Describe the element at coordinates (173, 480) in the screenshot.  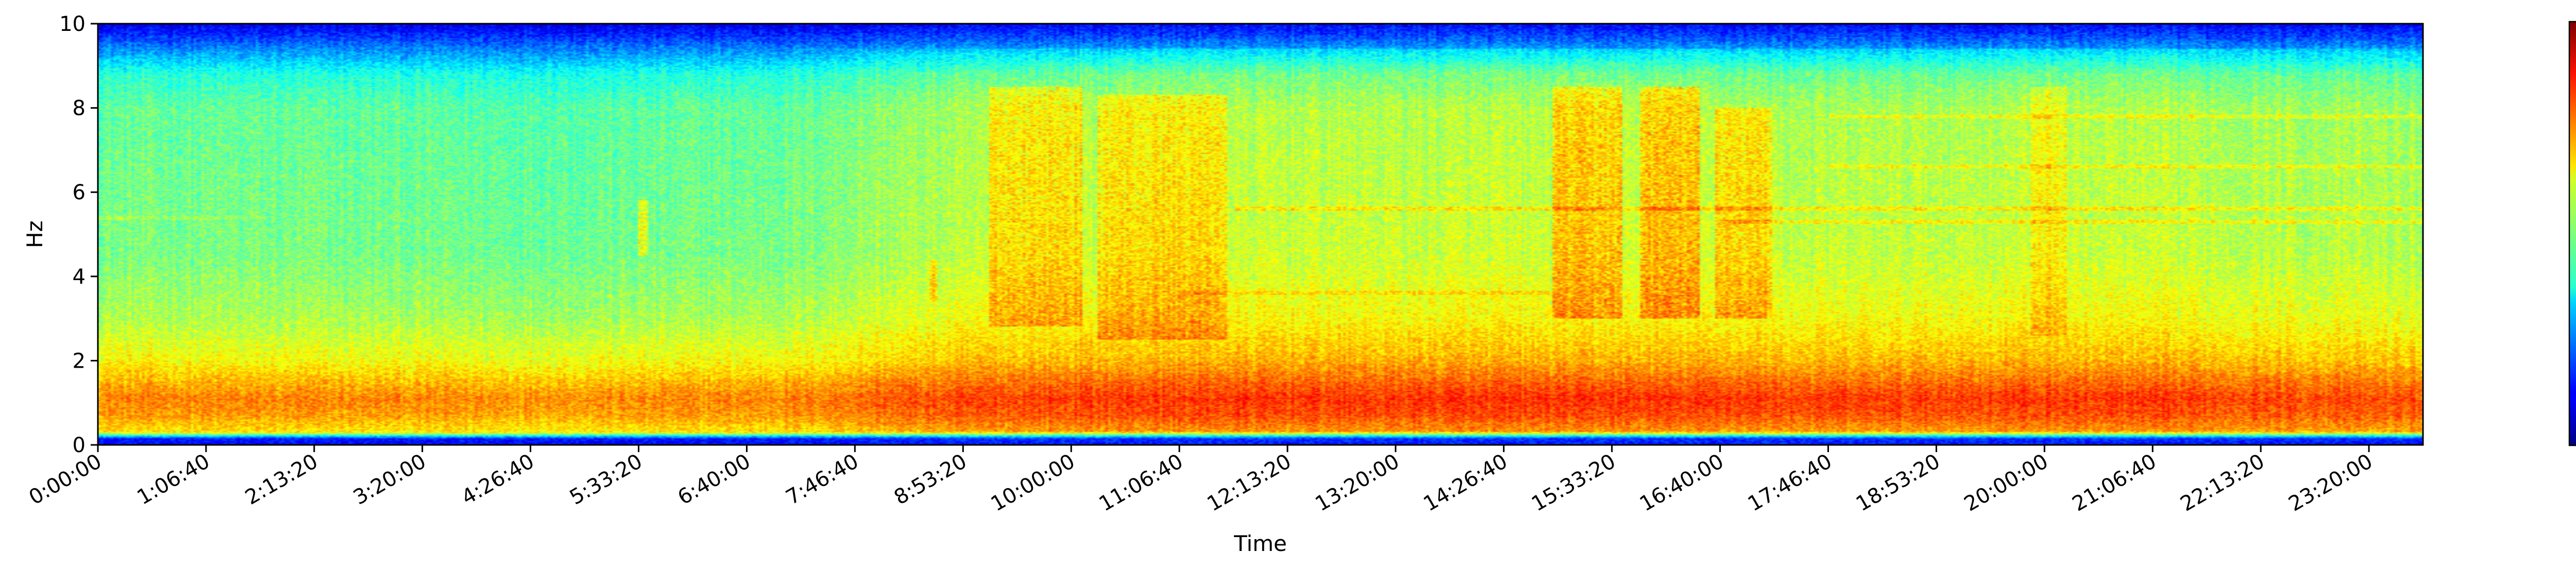
I see `x-tick-label: 1:06:40` at that location.